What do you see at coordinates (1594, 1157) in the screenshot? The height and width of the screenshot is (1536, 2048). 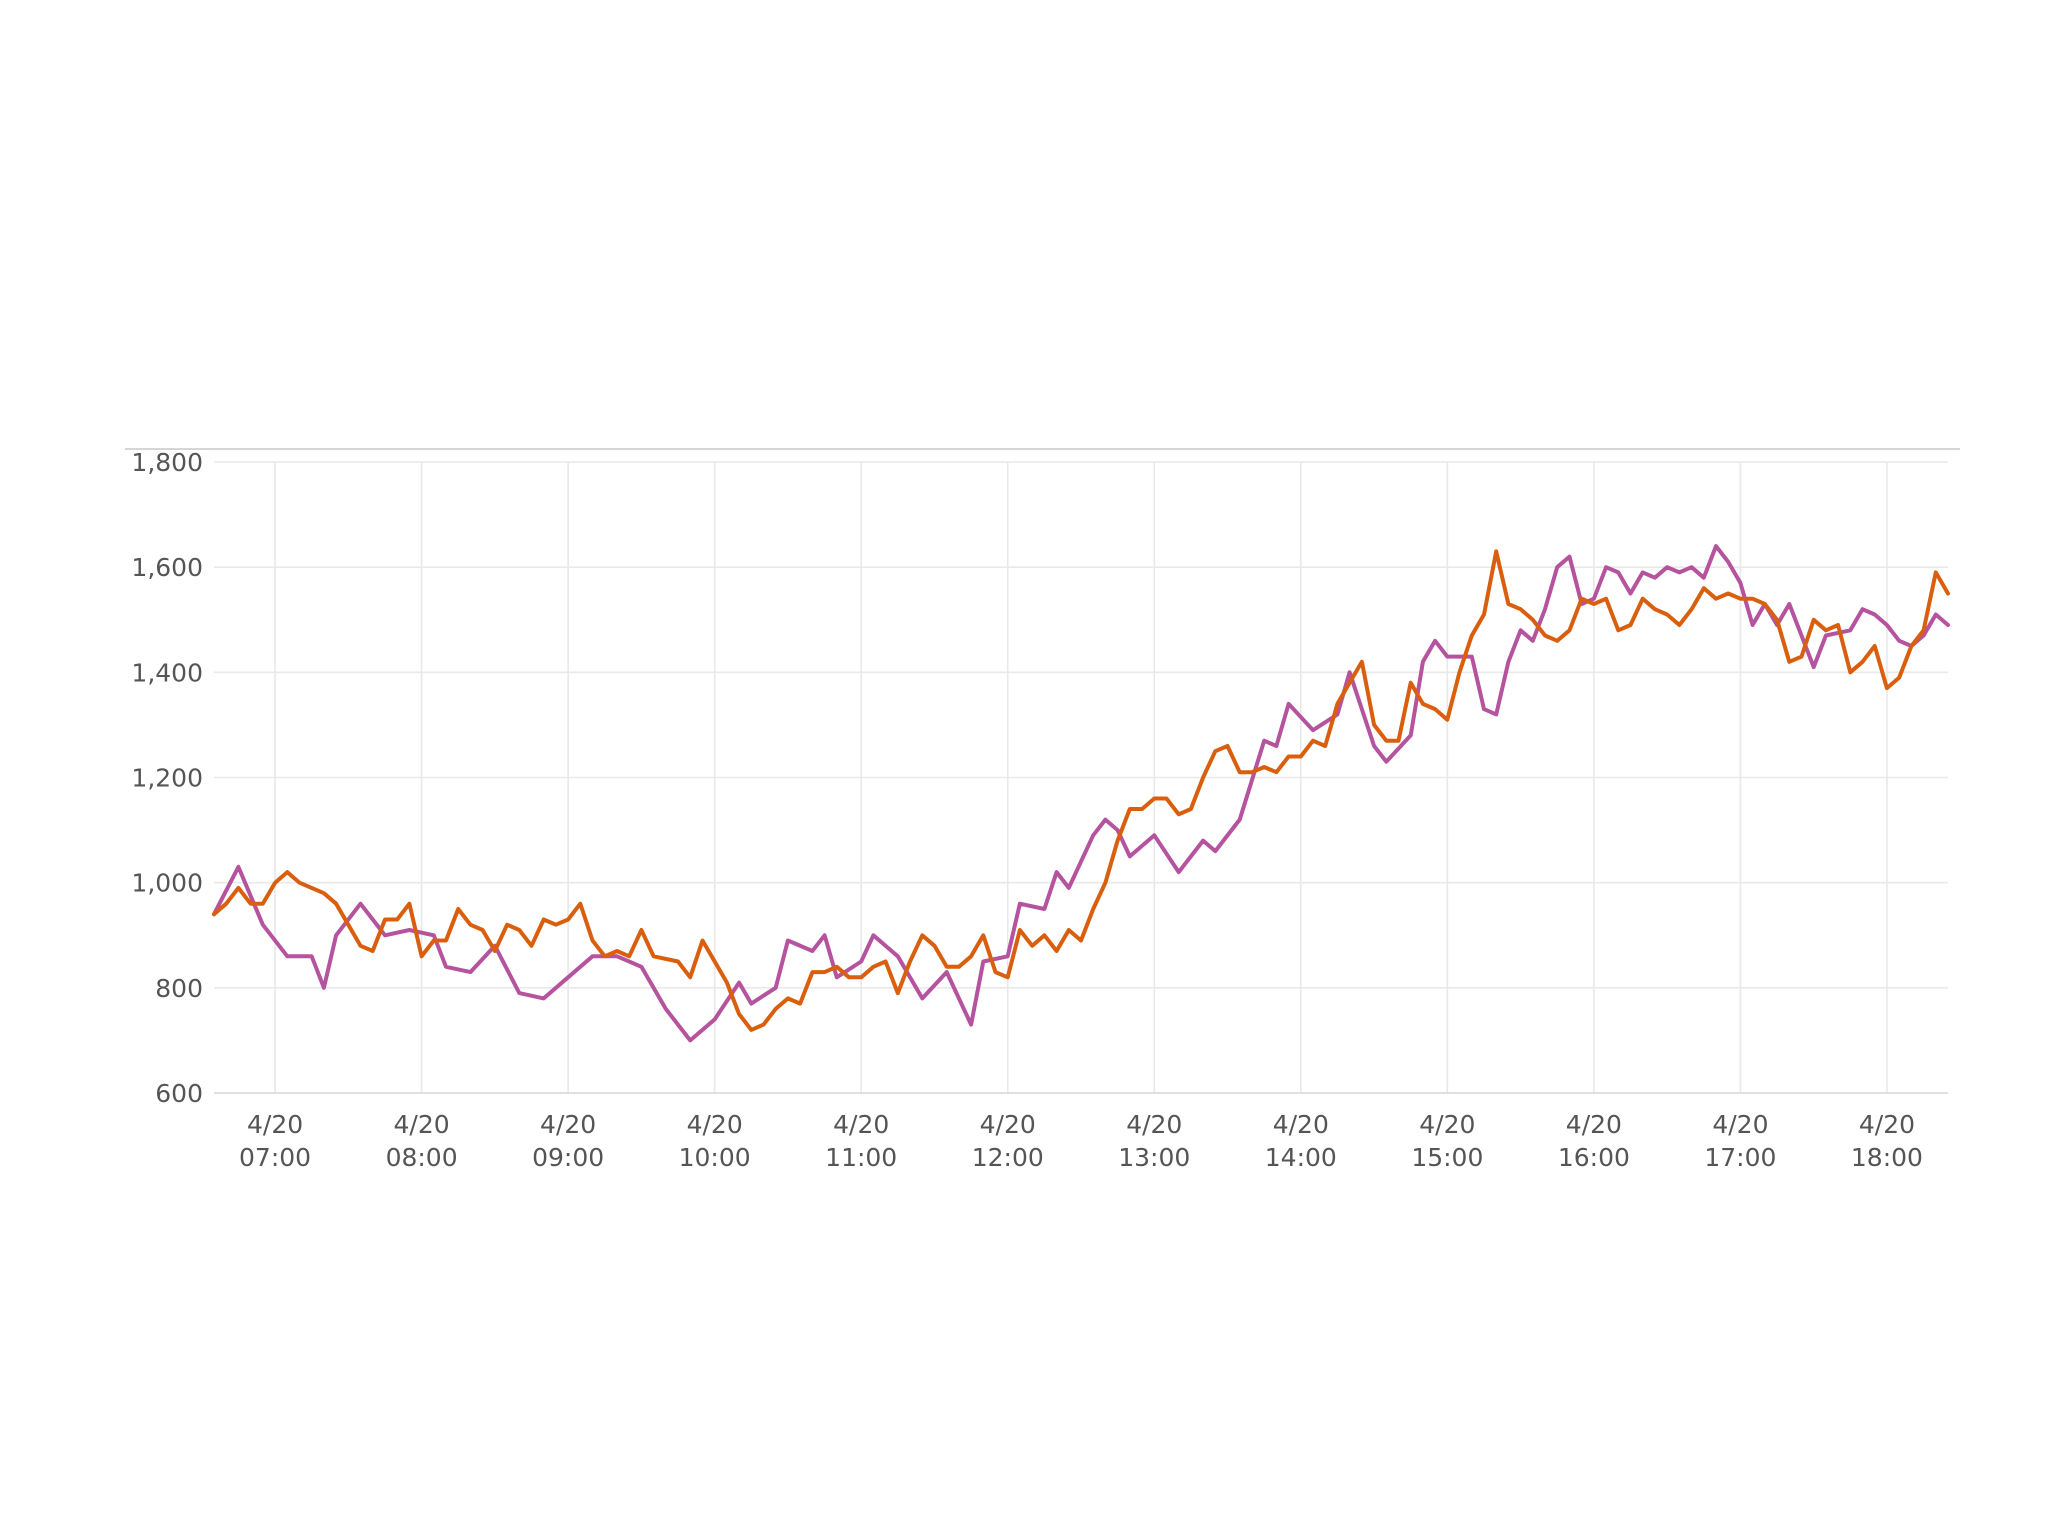 I see `x-tick-label-time-1600: 16:00` at bounding box center [1594, 1157].